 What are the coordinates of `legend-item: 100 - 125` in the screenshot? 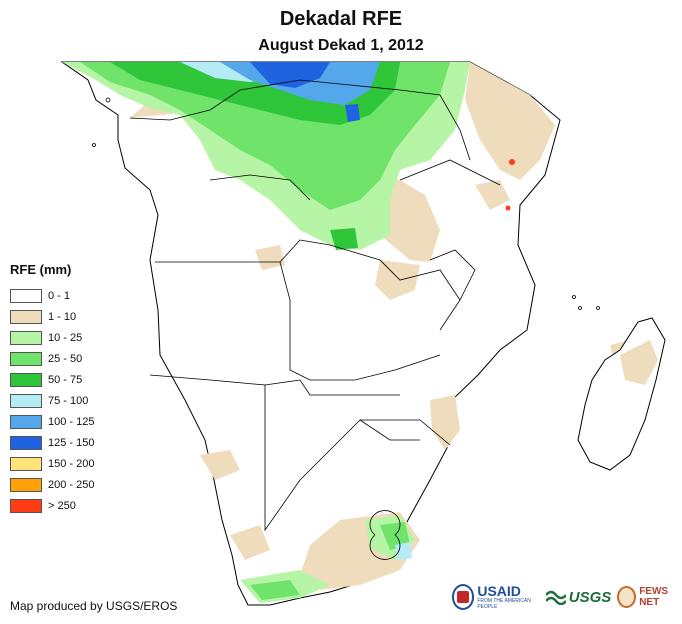 It's located at (52, 421).